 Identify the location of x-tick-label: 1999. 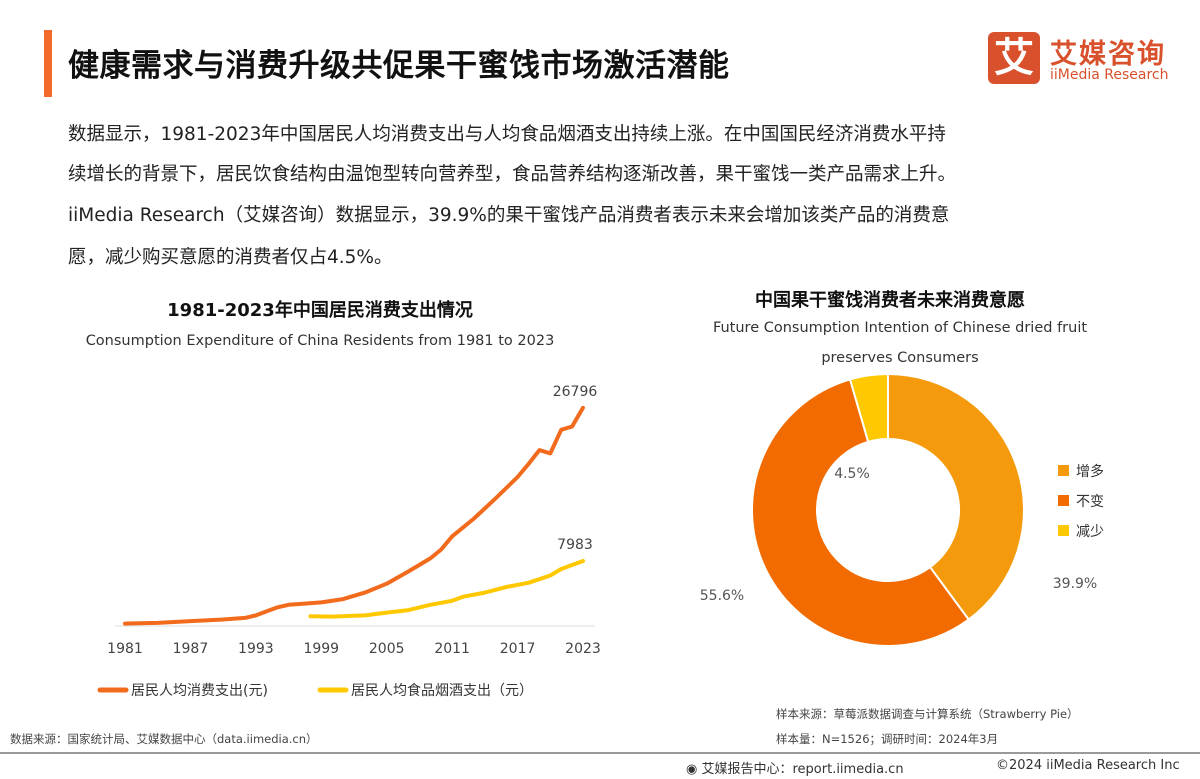
(321, 649).